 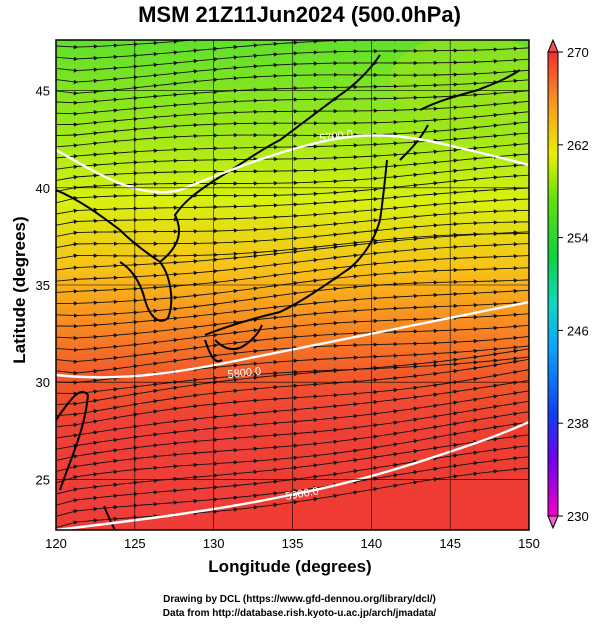 What do you see at coordinates (214, 543) in the screenshot?
I see `x-tick-label: 130` at bounding box center [214, 543].